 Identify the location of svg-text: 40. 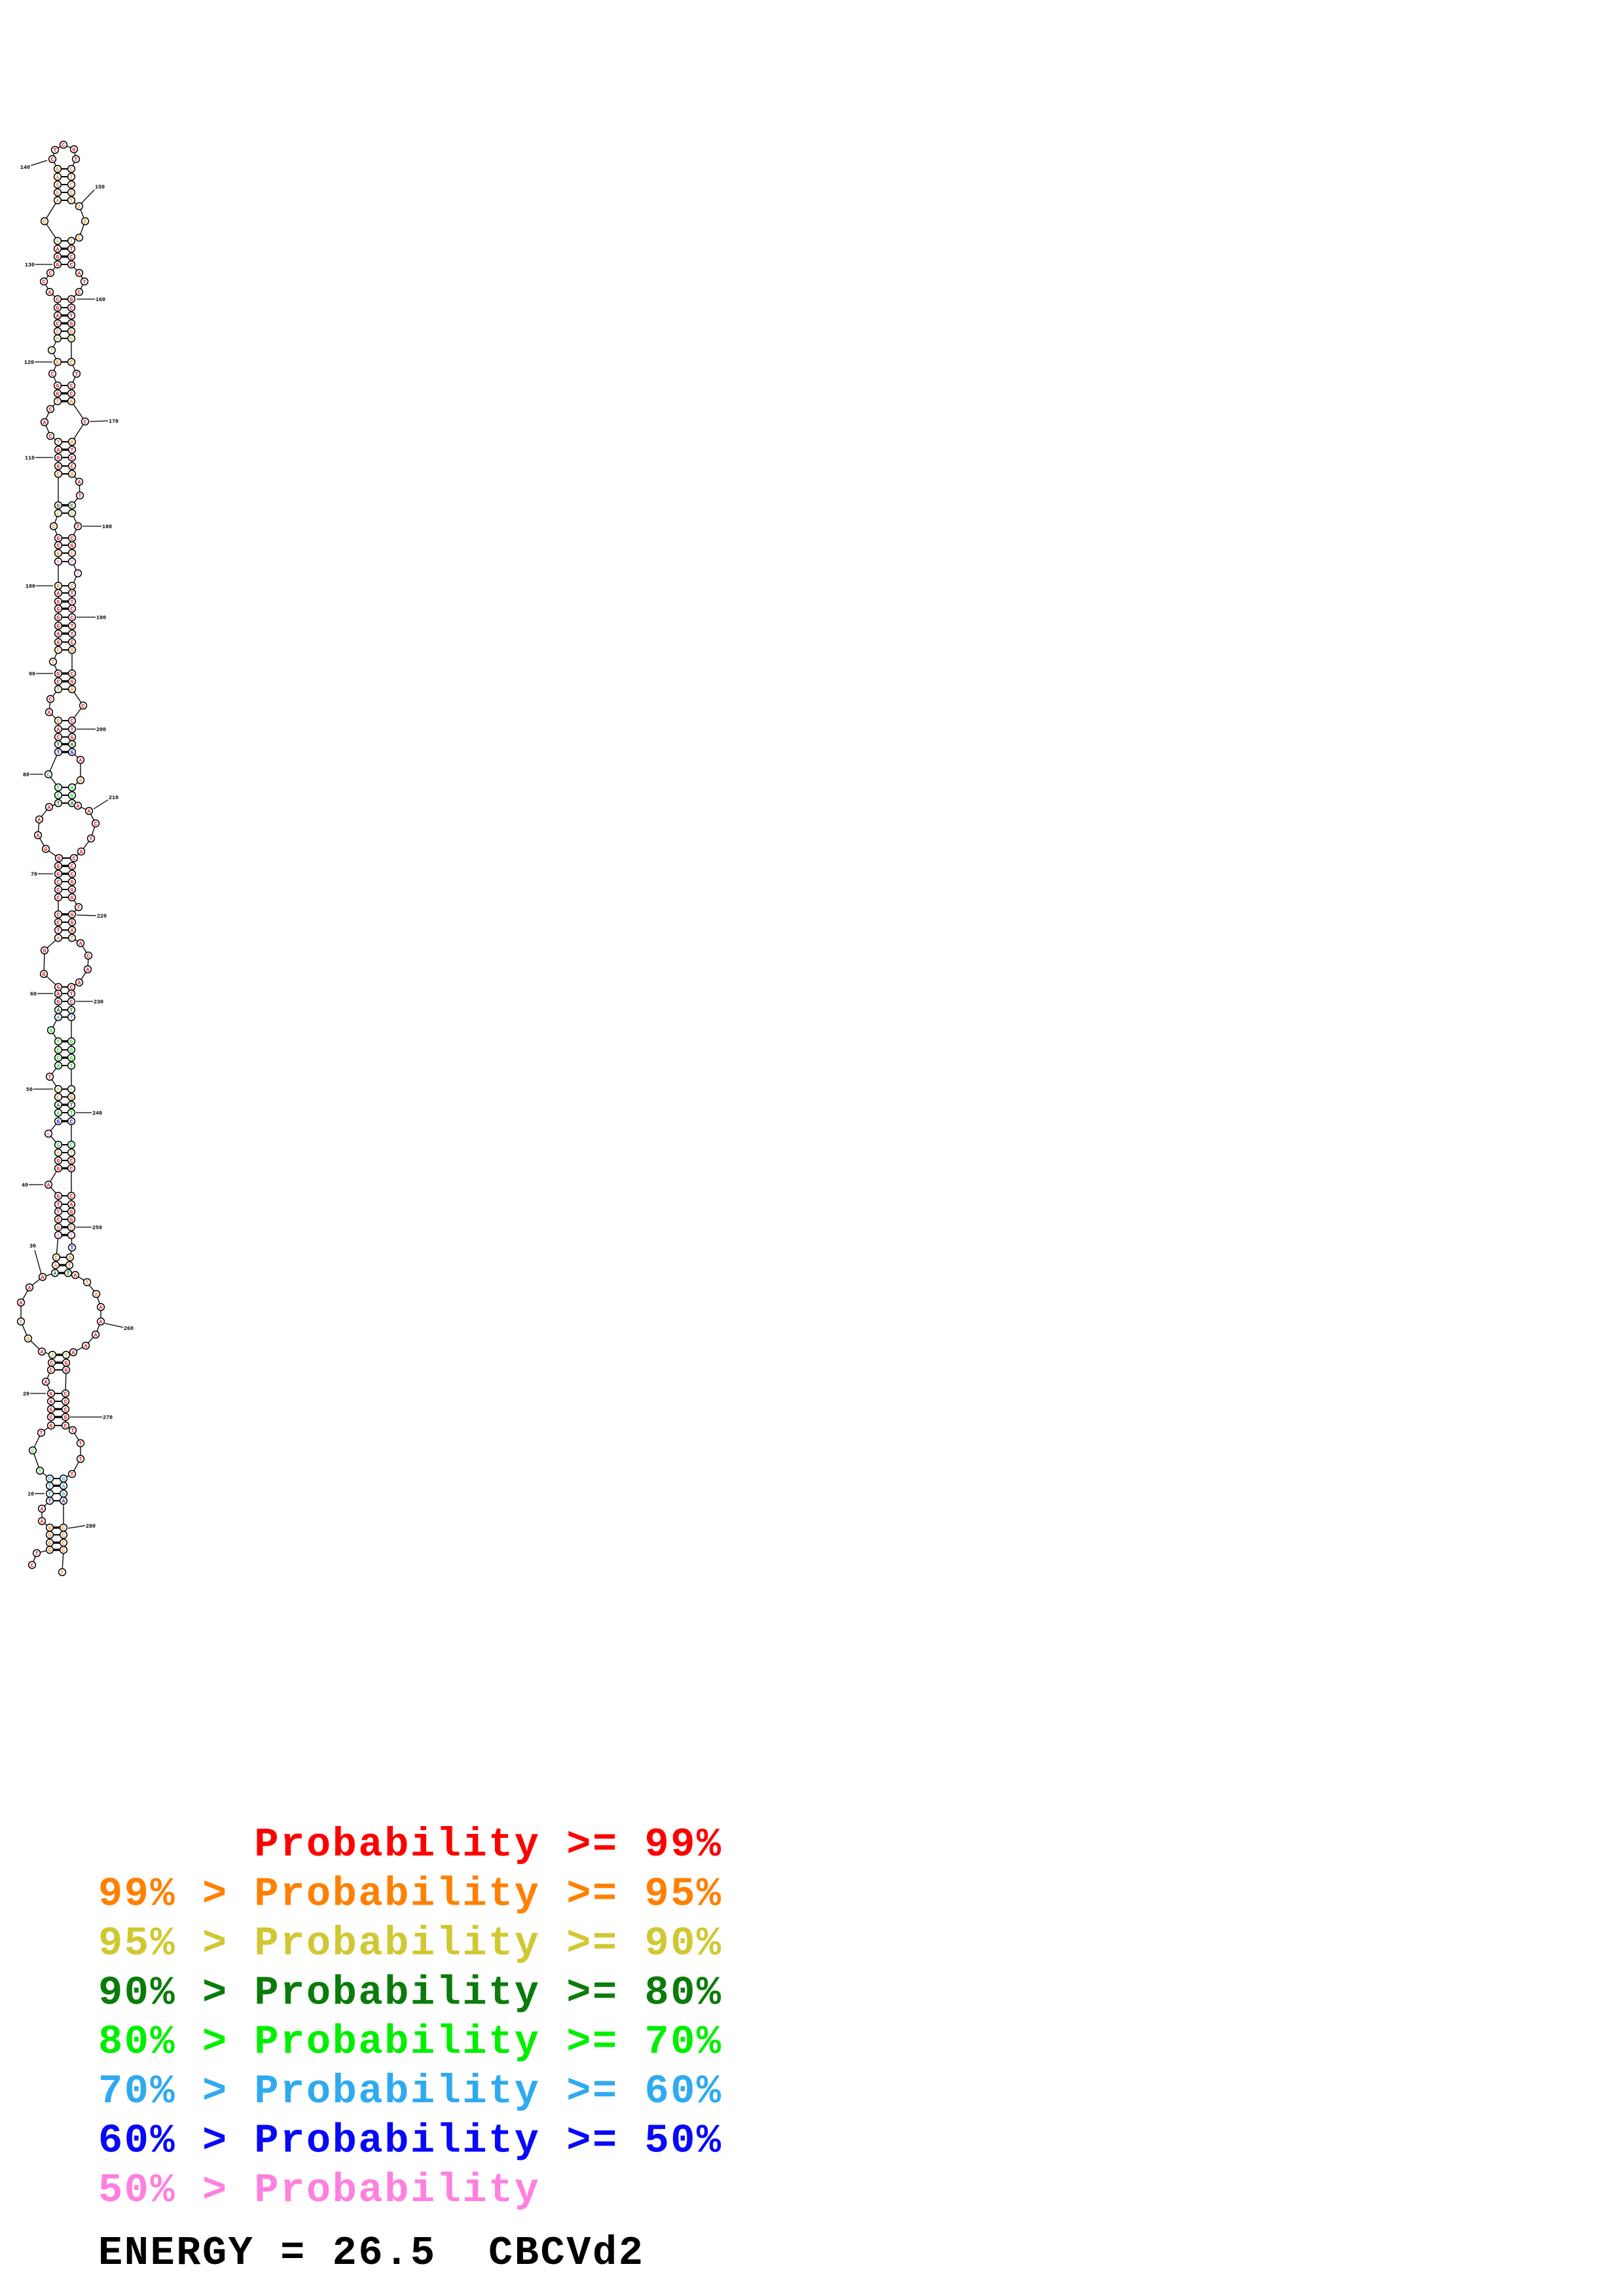
(25, 1185).